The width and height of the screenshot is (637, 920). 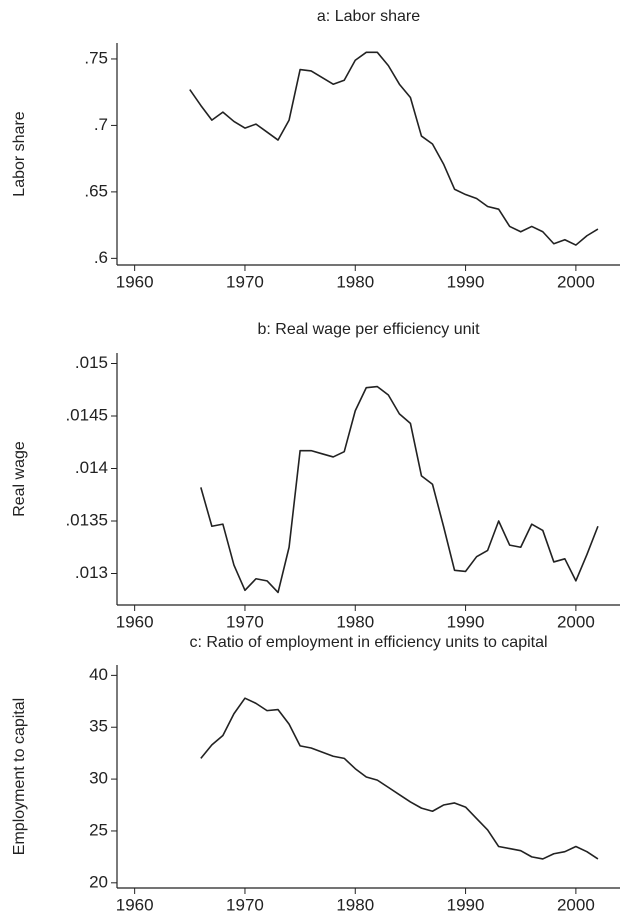 What do you see at coordinates (91, 572) in the screenshot?
I see `y-tick-label: .013` at bounding box center [91, 572].